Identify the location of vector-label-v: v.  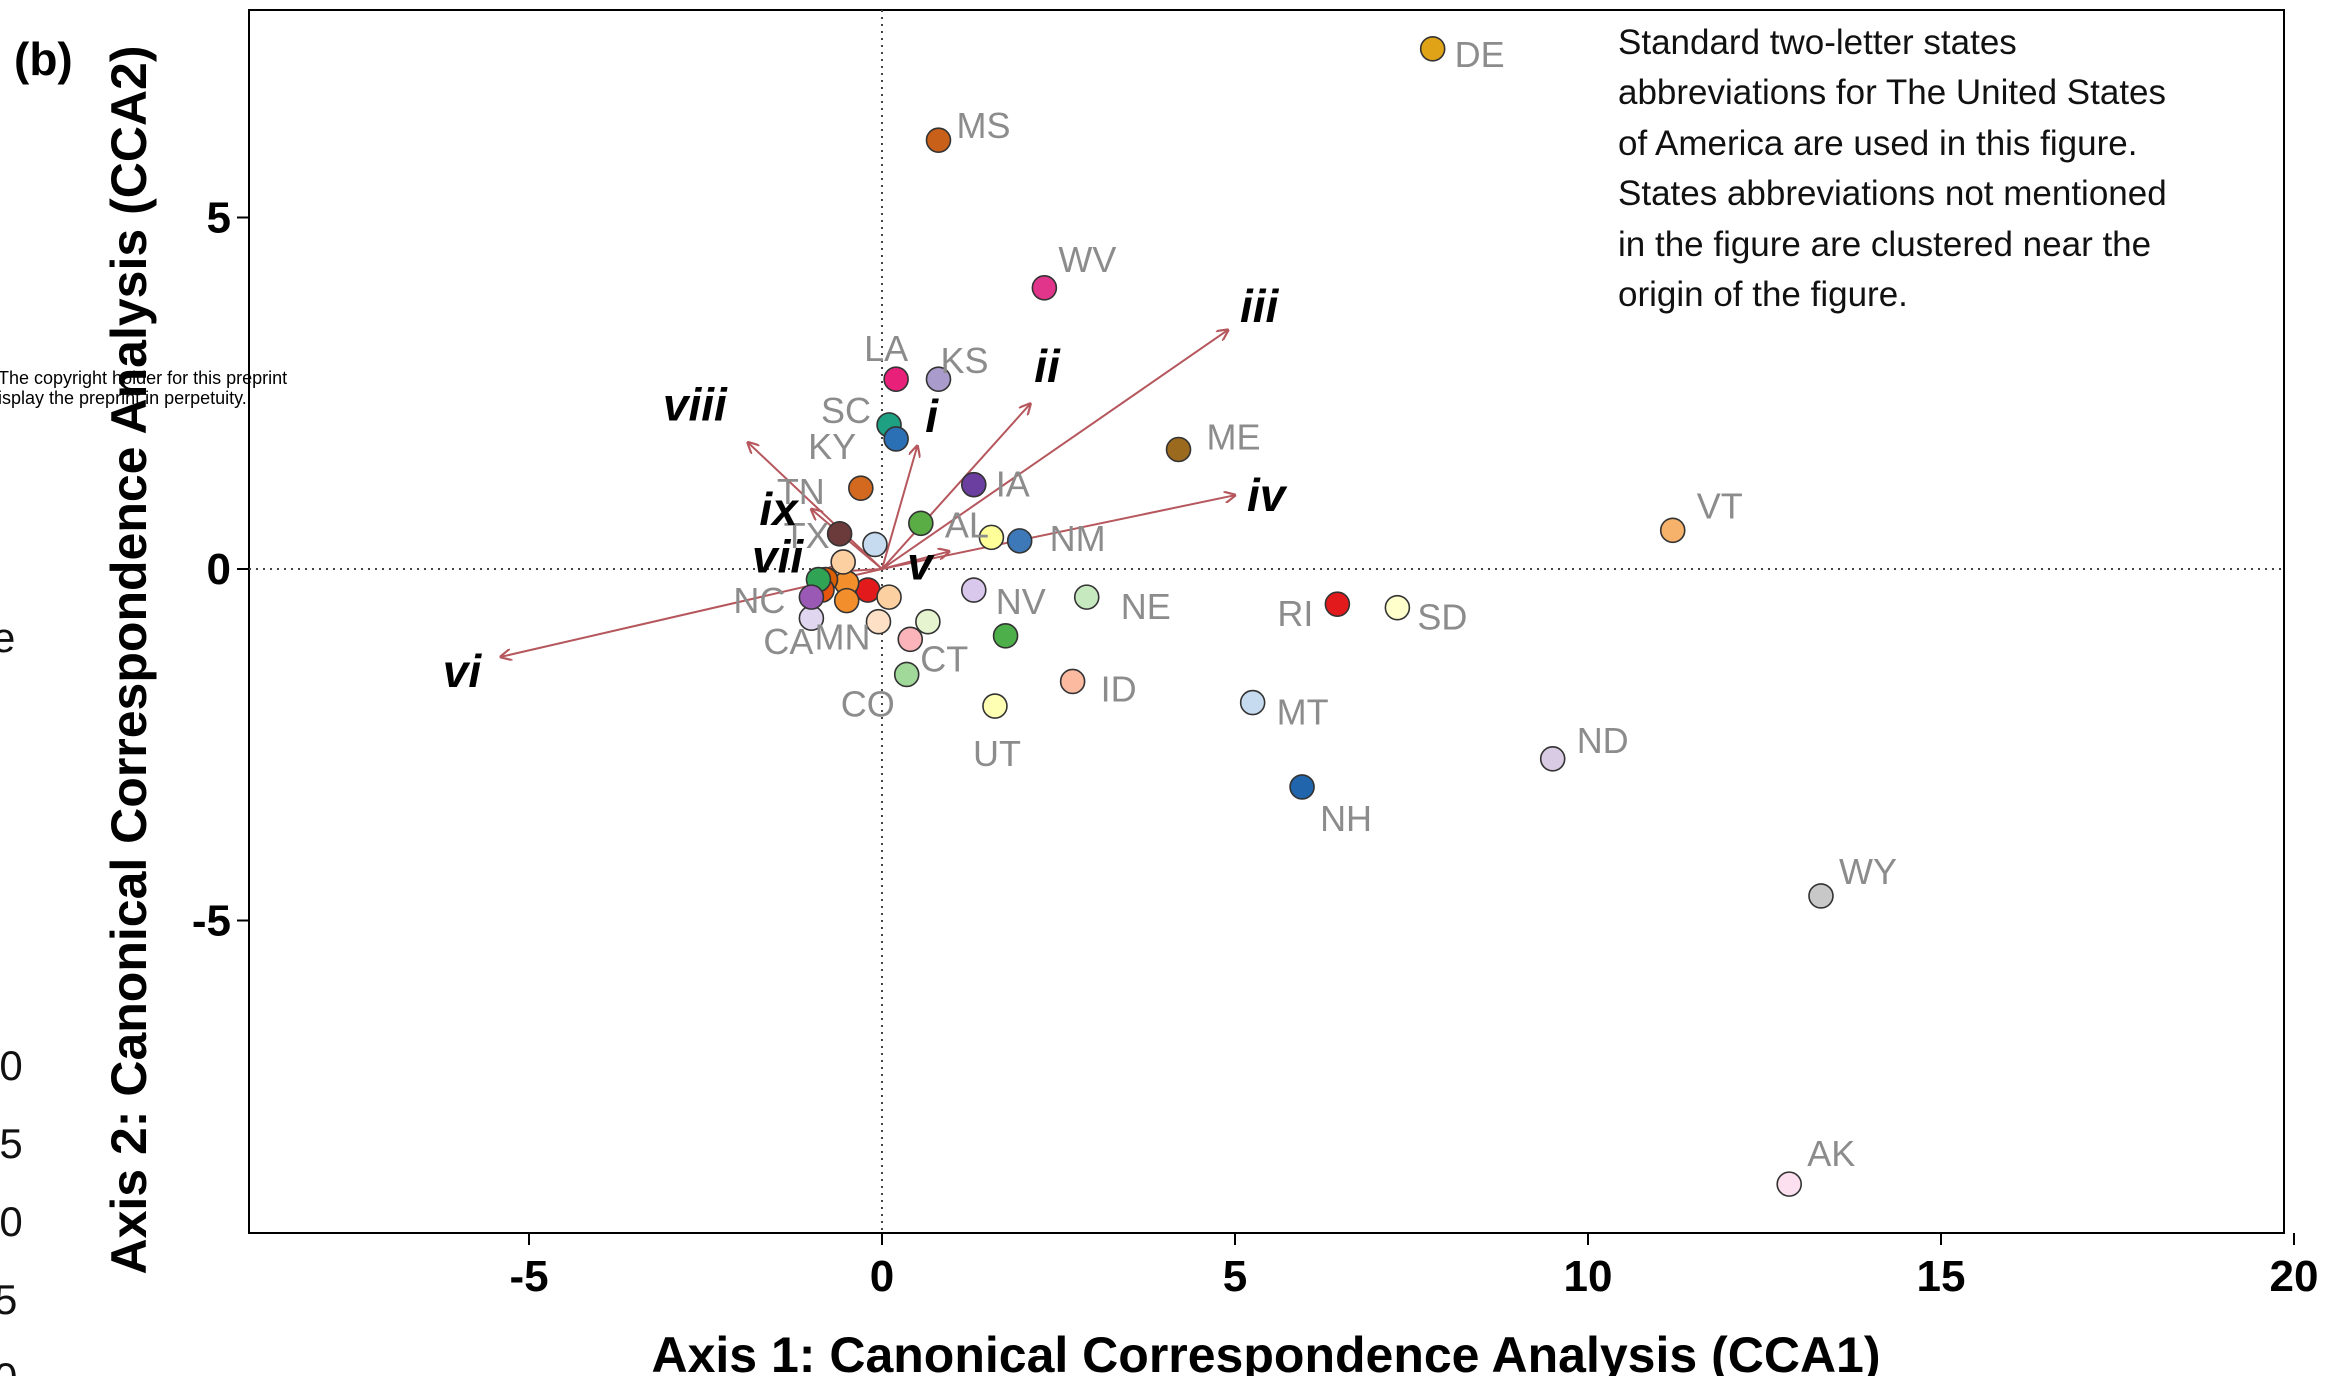
(921, 563).